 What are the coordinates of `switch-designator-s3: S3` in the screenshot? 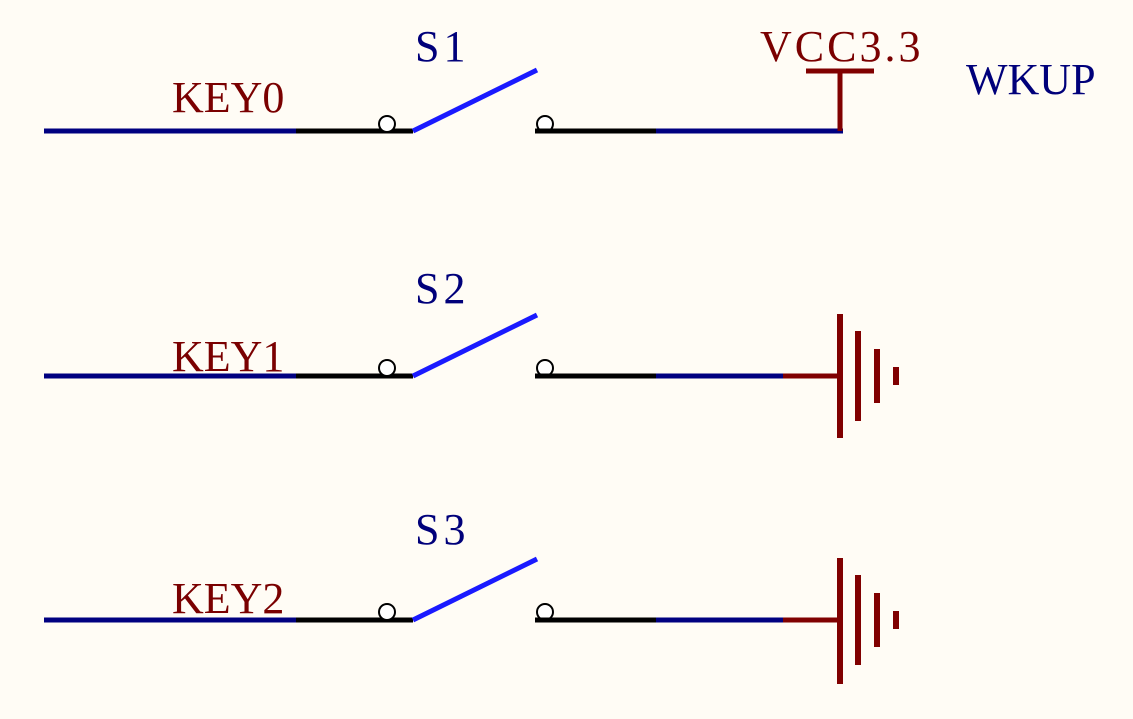 It's located at (442, 529).